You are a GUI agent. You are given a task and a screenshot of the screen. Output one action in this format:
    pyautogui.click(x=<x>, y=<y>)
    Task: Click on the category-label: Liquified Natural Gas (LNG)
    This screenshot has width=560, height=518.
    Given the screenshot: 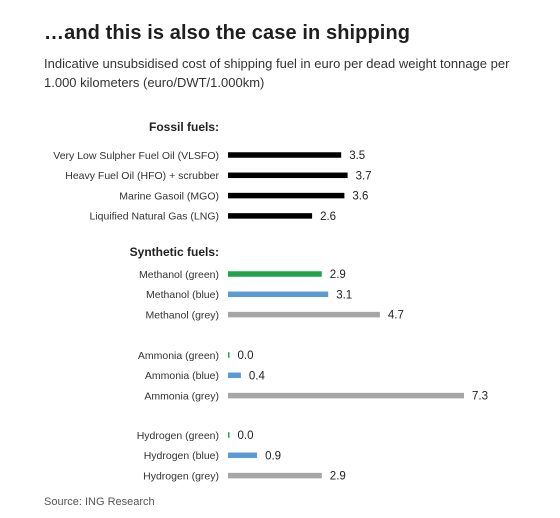 What is the action you would take?
    pyautogui.click(x=154, y=217)
    